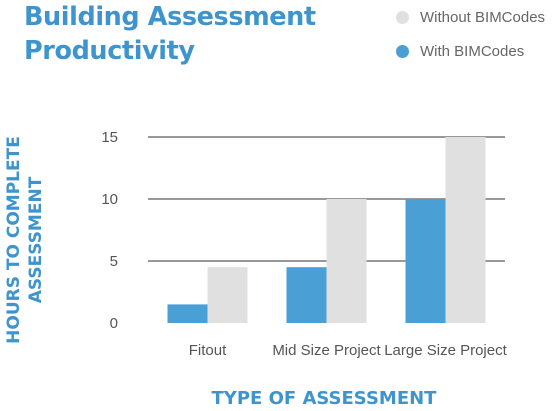 The height and width of the screenshot is (411, 552). Describe the element at coordinates (14, 240) in the screenshot. I see `y-axis-label-line-1: HOURS TO COMPLETE` at that location.